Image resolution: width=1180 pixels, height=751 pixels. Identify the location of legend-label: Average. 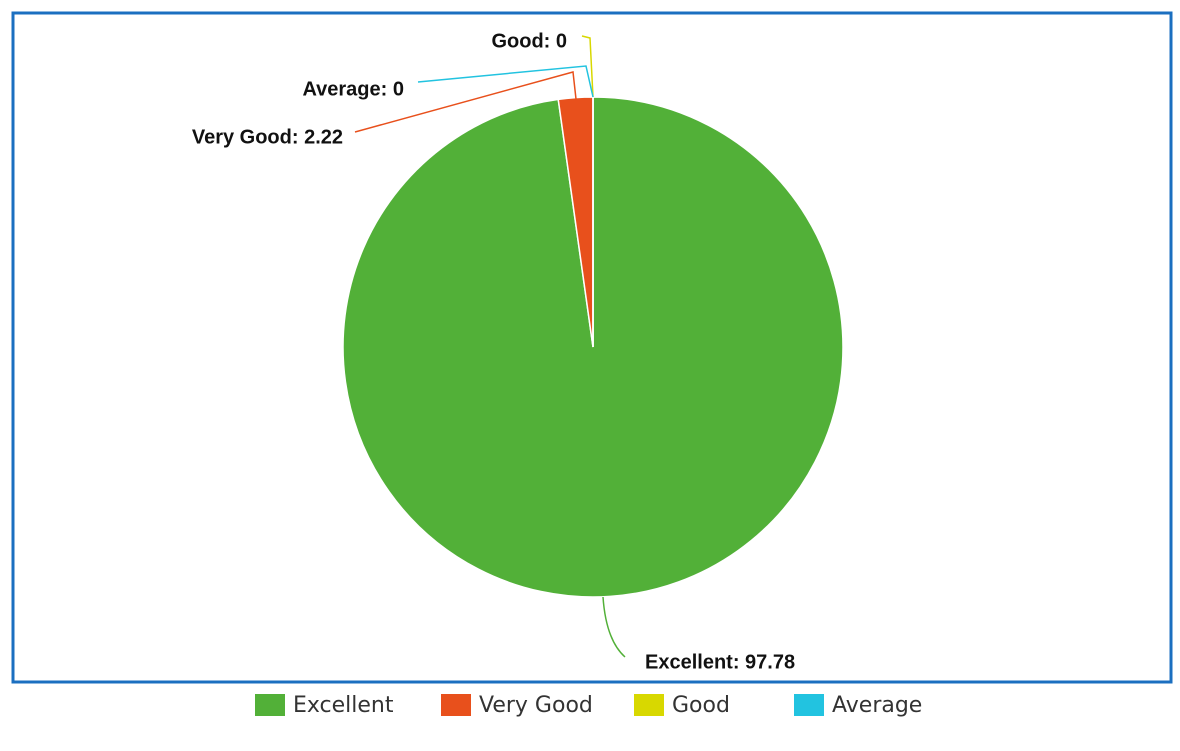
(877, 705).